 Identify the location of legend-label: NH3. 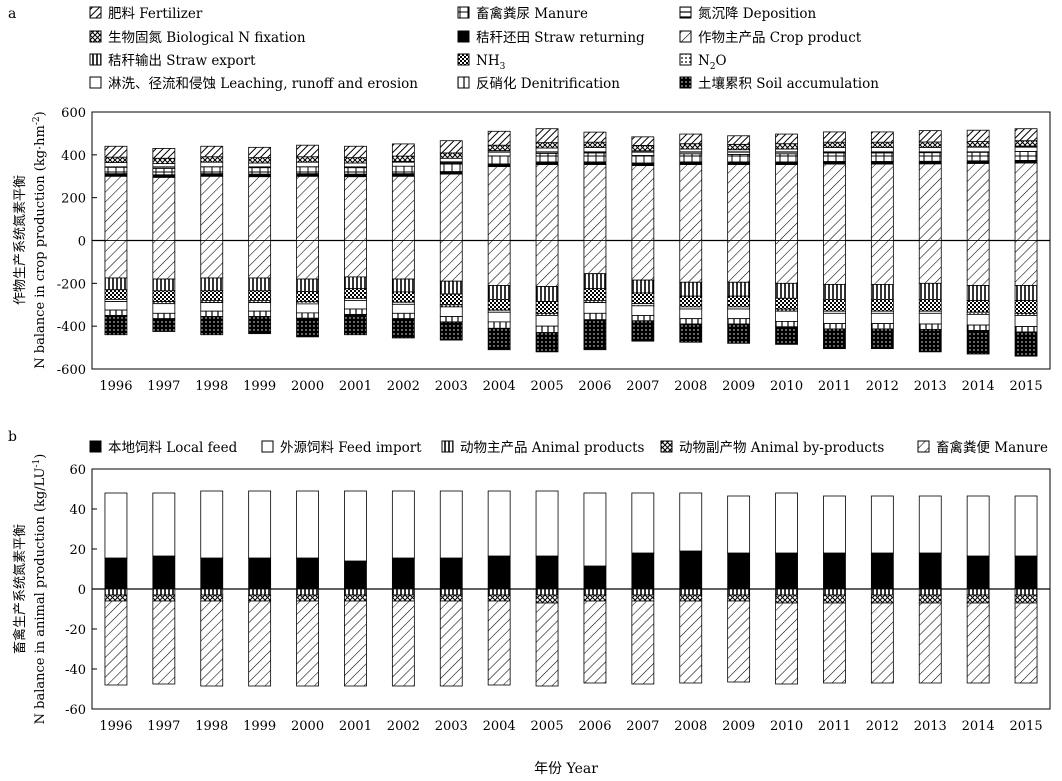
(491, 62).